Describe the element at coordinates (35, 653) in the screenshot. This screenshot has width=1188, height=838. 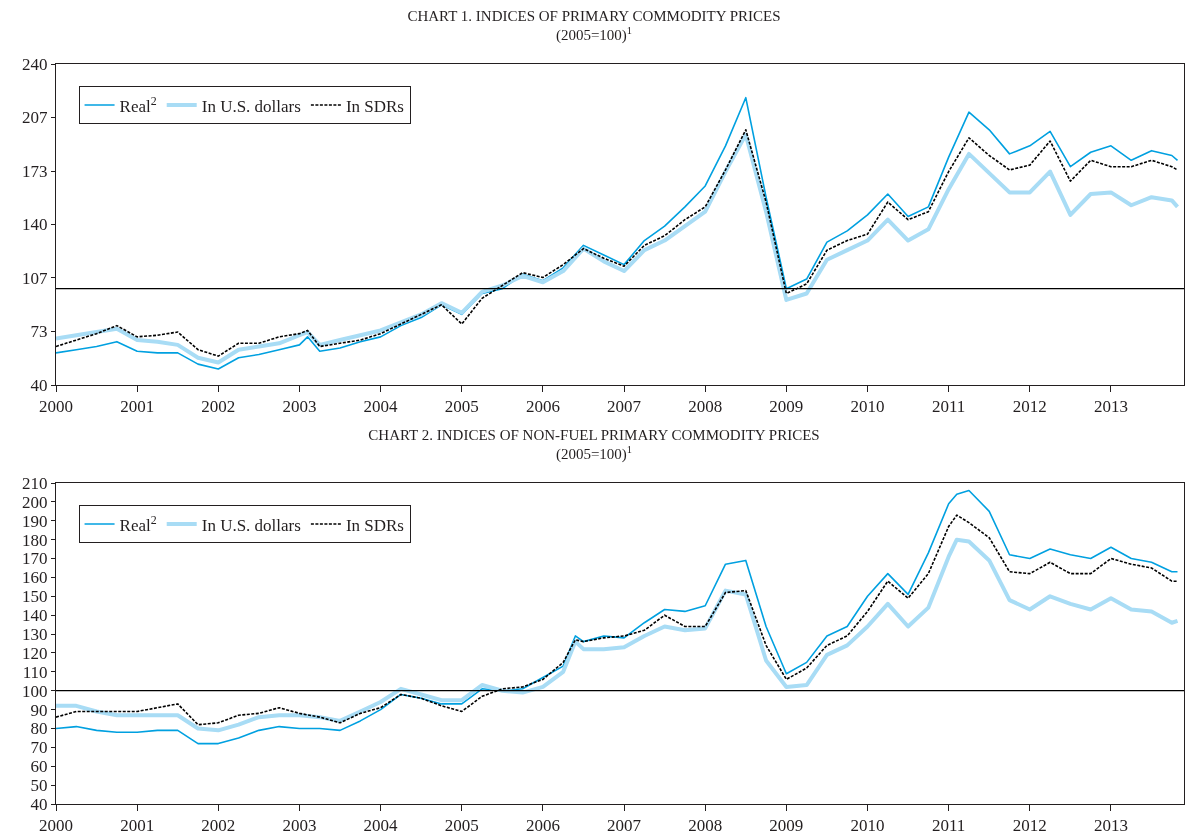
I see `y-tick-label: 120` at that location.